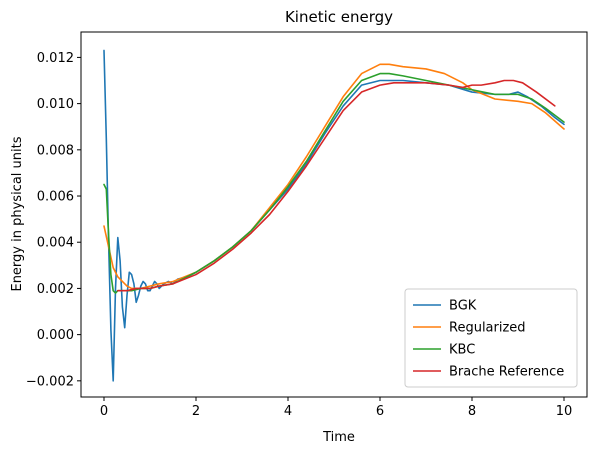  I want to click on y-tick-label: −0.002, so click(50, 381).